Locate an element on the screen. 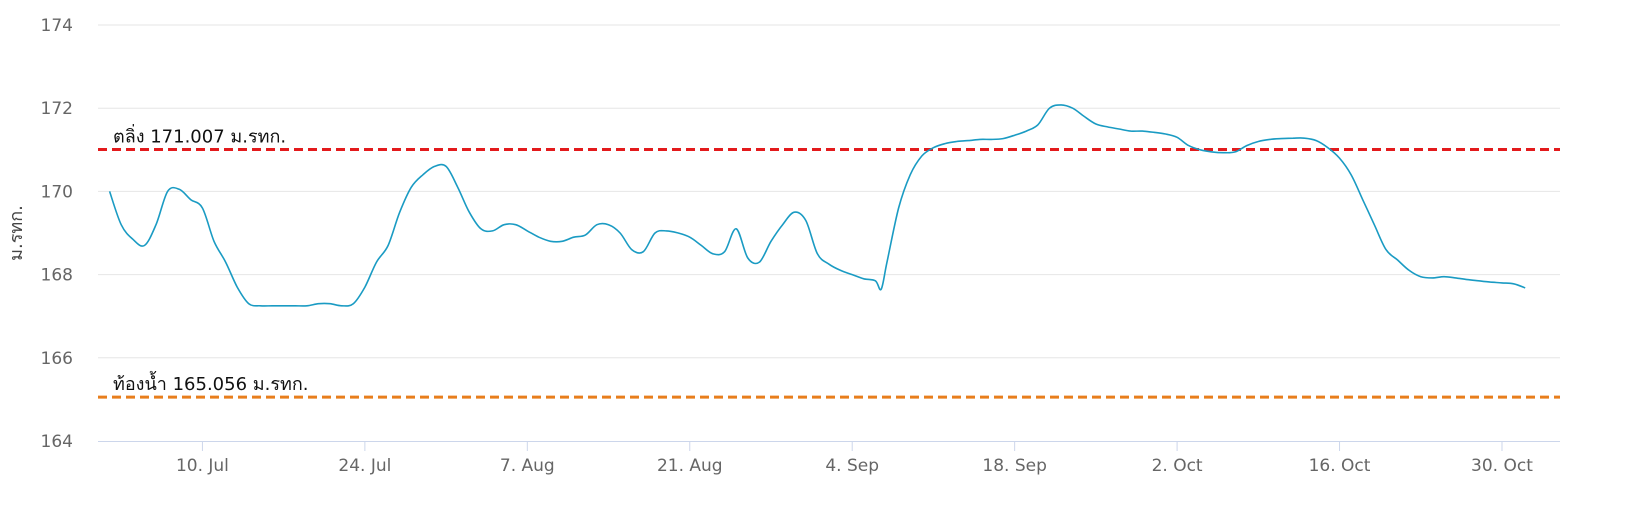  x-tick-label: 4. Sep is located at coordinates (852, 466).